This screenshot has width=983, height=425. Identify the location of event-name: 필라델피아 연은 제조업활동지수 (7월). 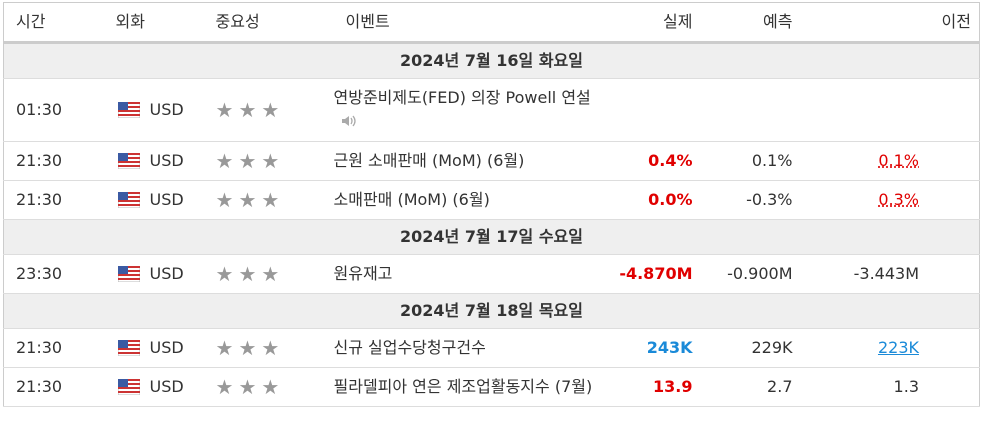
(471, 387).